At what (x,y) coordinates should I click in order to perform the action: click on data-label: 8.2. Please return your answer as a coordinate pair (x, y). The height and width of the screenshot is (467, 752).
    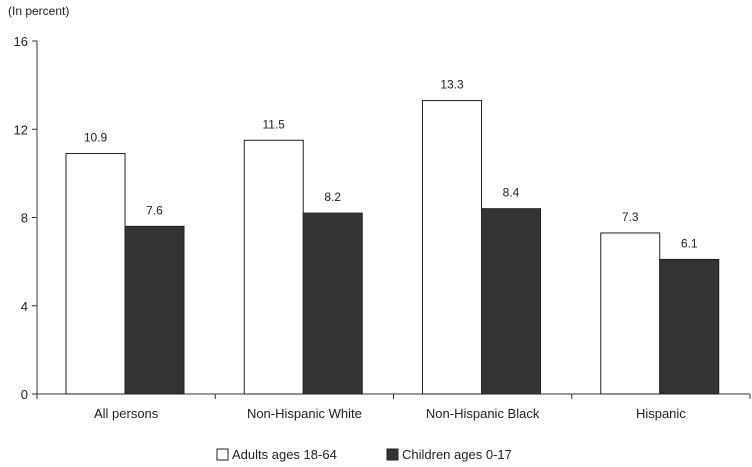
    Looking at the image, I should click on (332, 197).